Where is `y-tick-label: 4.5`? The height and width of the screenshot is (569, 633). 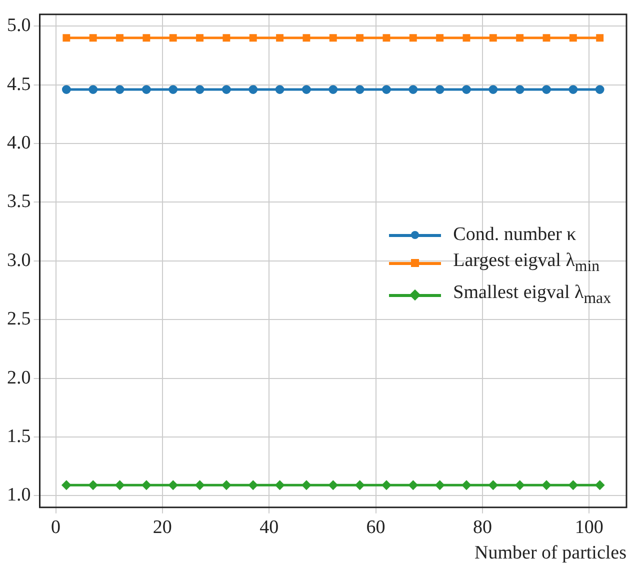
y-tick-label: 4.5 is located at coordinates (19, 84).